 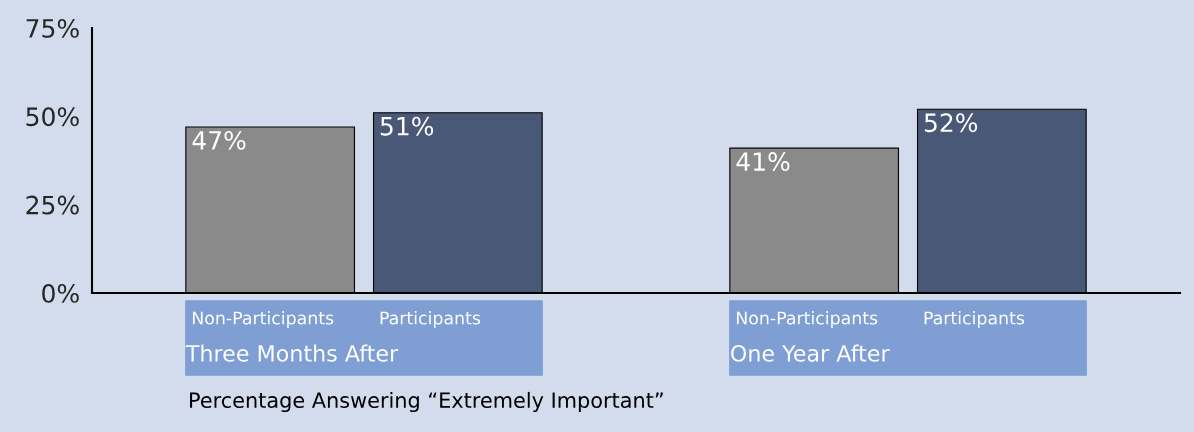 What do you see at coordinates (263, 319) in the screenshot?
I see `series-label: Non-Participants` at bounding box center [263, 319].